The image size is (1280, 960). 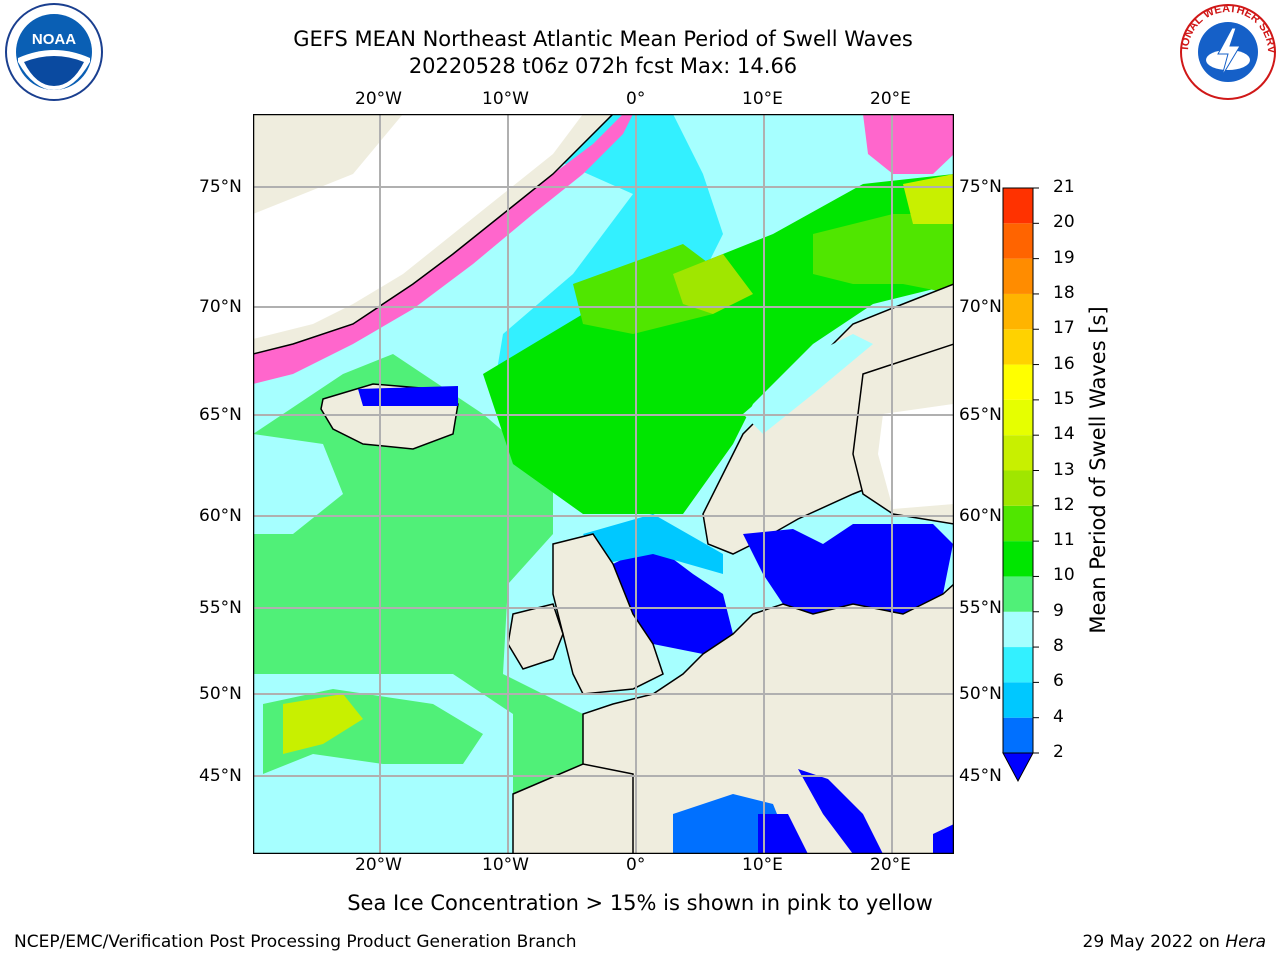 What do you see at coordinates (220, 694) in the screenshot?
I see `lat-label-left: 50°N` at bounding box center [220, 694].